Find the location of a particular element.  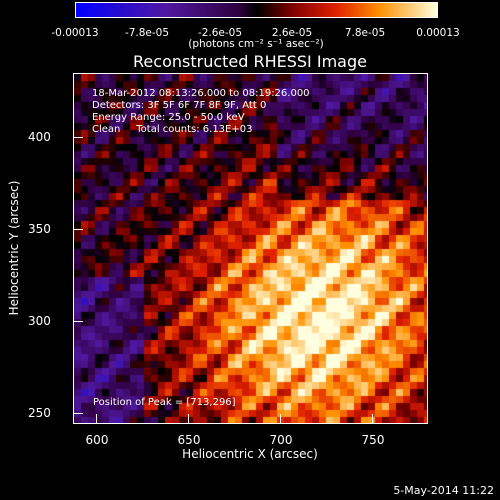

x-tick-label: 750 is located at coordinates (373, 440).